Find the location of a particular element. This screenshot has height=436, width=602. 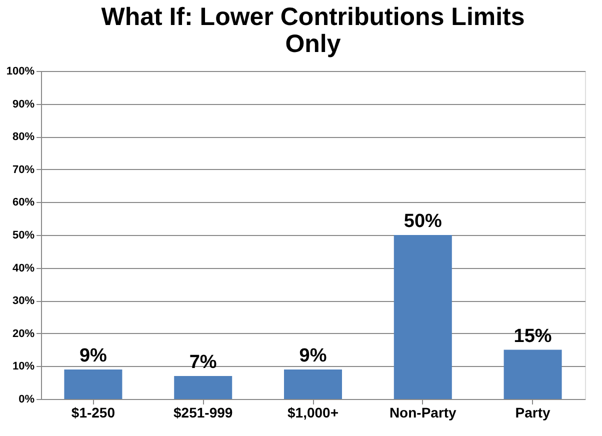

x-tick-label: Non-Party is located at coordinates (423, 412).